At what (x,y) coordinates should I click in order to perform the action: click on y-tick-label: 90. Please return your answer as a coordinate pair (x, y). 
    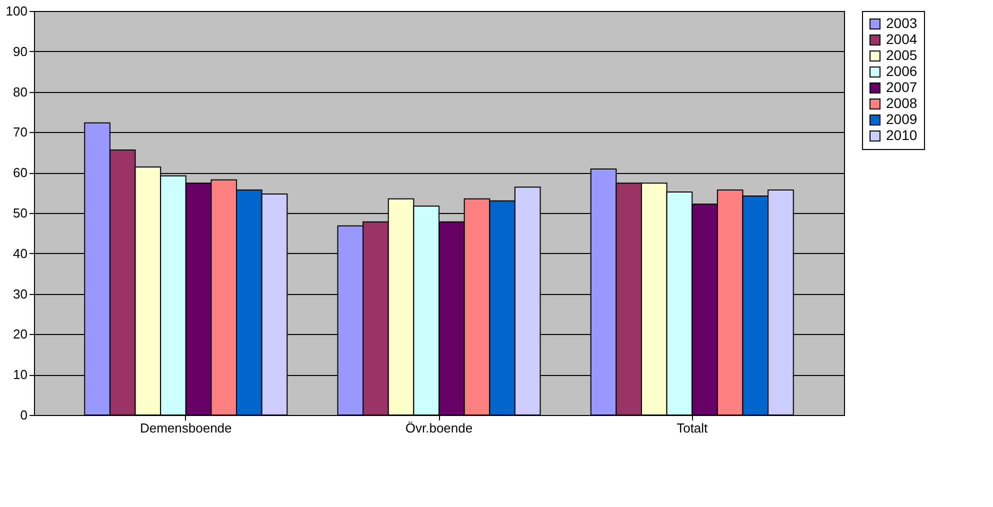
    Looking at the image, I should click on (20, 51).